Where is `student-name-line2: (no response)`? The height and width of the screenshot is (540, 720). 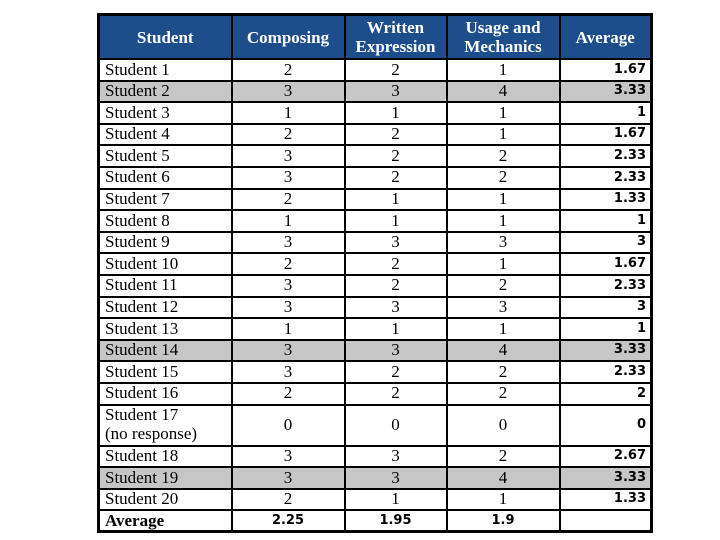
student-name-line2: (no response) is located at coordinates (151, 434).